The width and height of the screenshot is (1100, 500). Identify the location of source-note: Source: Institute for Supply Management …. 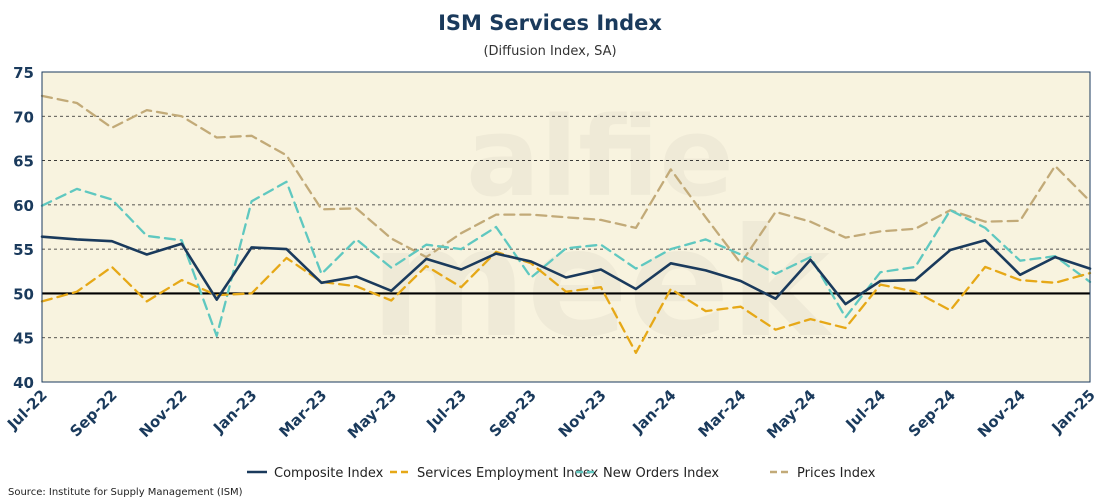
(125, 492).